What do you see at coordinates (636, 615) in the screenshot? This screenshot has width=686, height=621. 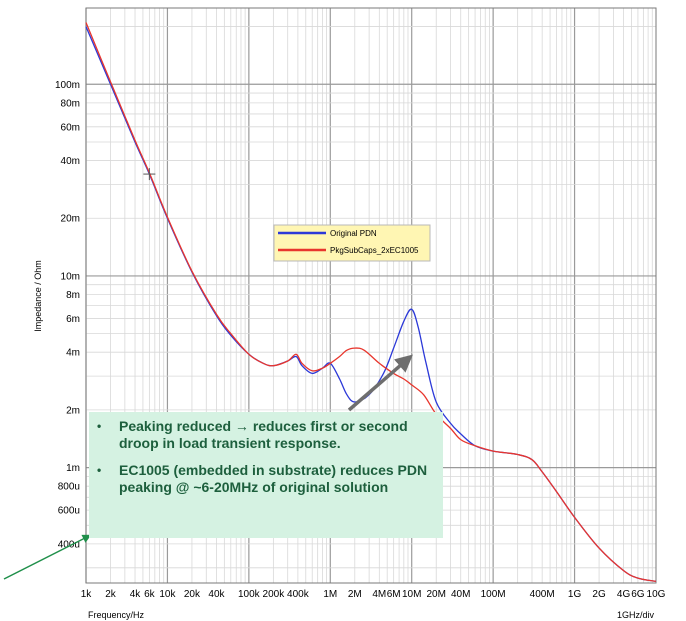 I see `x-div-label: 1GHz/div` at bounding box center [636, 615].